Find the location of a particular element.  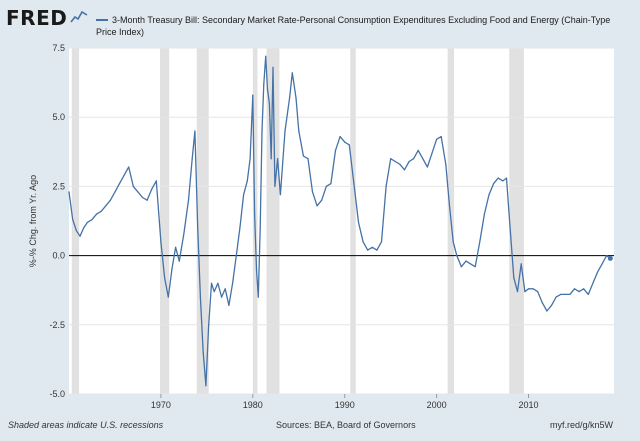

y-tick-label: -5.0 is located at coordinates (57, 394).